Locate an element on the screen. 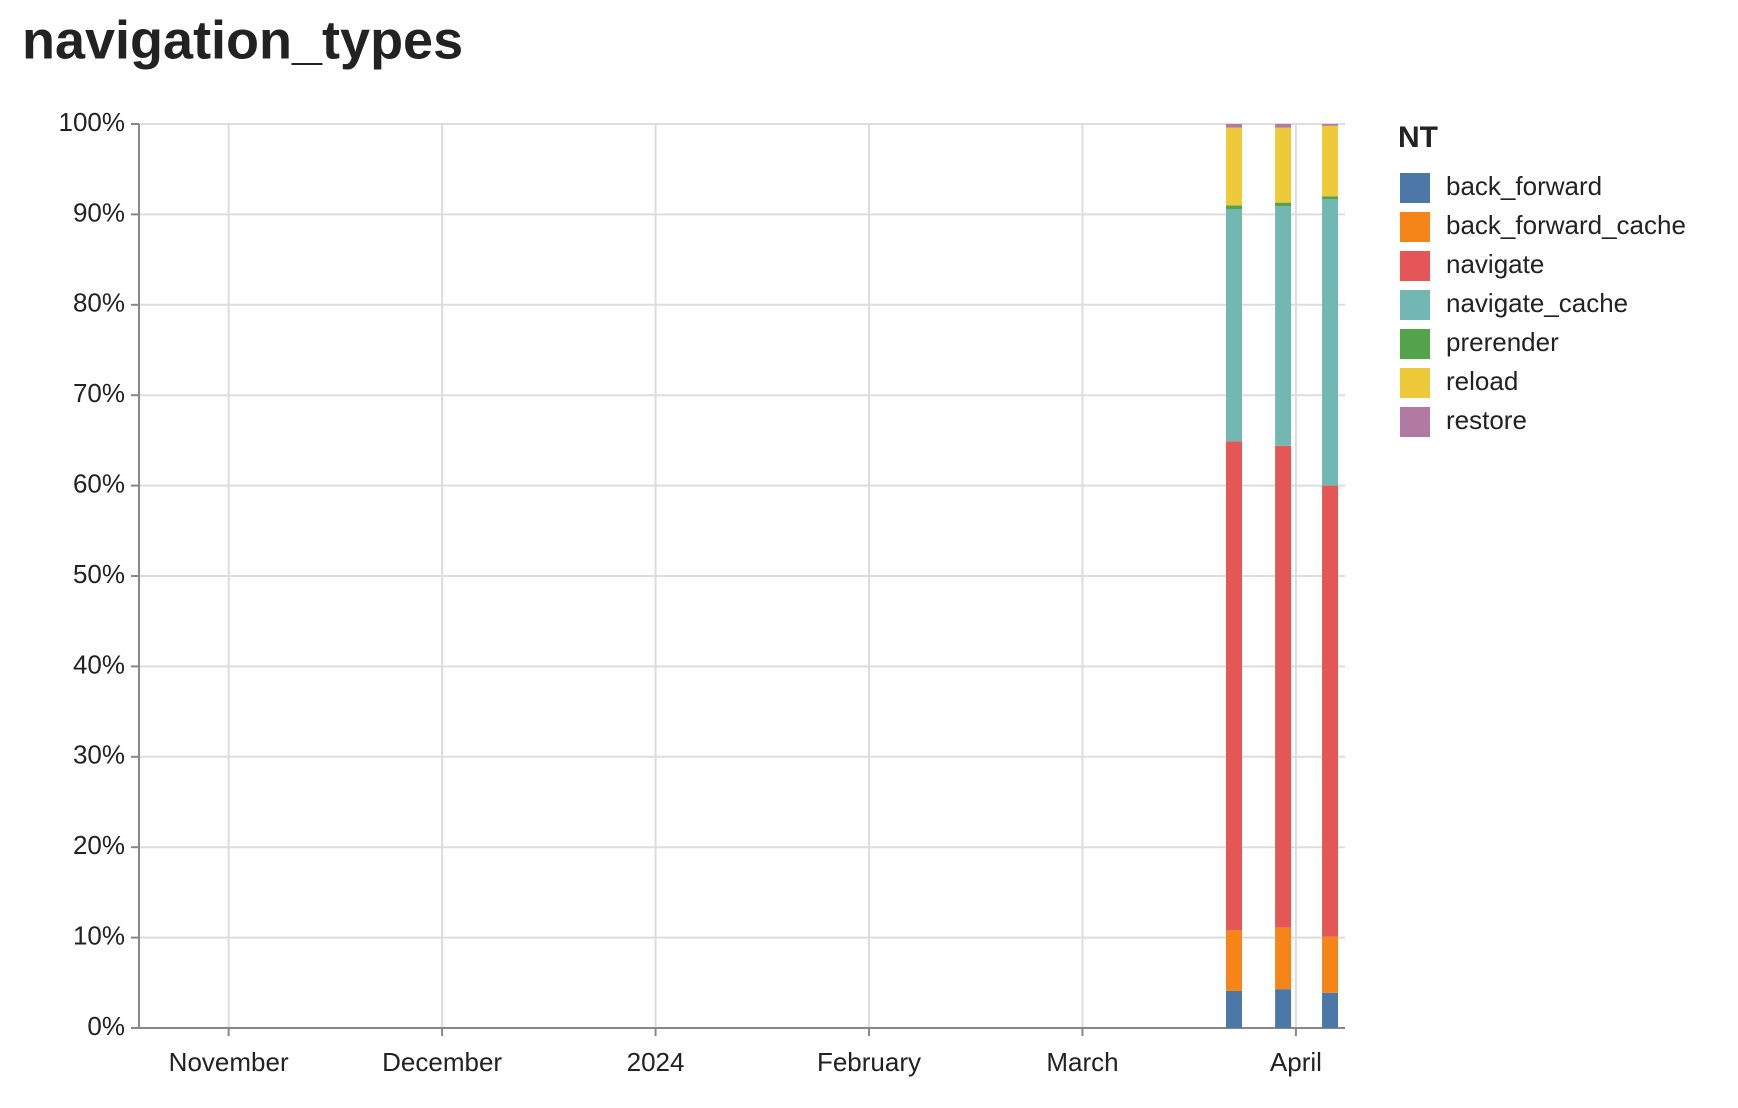 This screenshot has height=1108, width=1738. x-tick-label: February is located at coordinates (869, 1062).